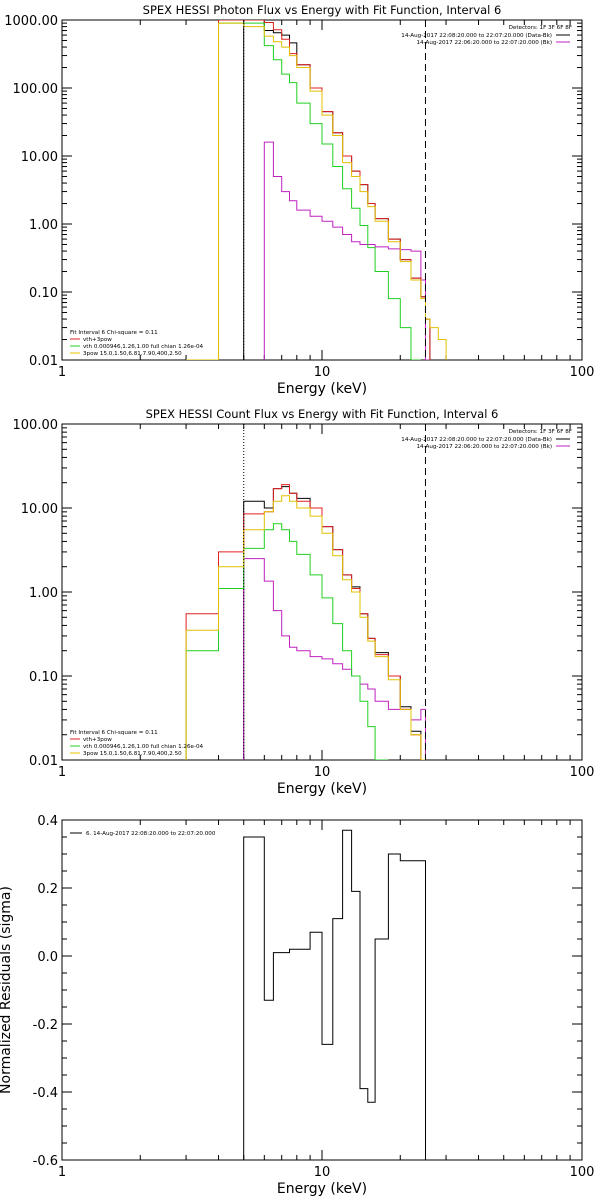 The width and height of the screenshot is (600, 1200). Describe the element at coordinates (47, 821) in the screenshot. I see `y-tick-label: 0.4` at that location.